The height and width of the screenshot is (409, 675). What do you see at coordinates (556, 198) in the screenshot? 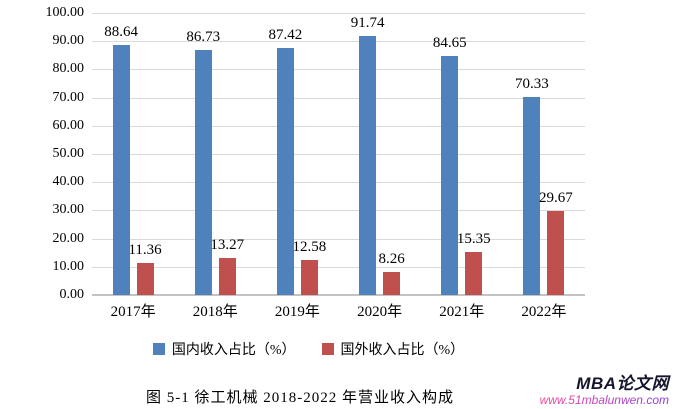
I see `bar-value-label: 29.67` at bounding box center [556, 198].